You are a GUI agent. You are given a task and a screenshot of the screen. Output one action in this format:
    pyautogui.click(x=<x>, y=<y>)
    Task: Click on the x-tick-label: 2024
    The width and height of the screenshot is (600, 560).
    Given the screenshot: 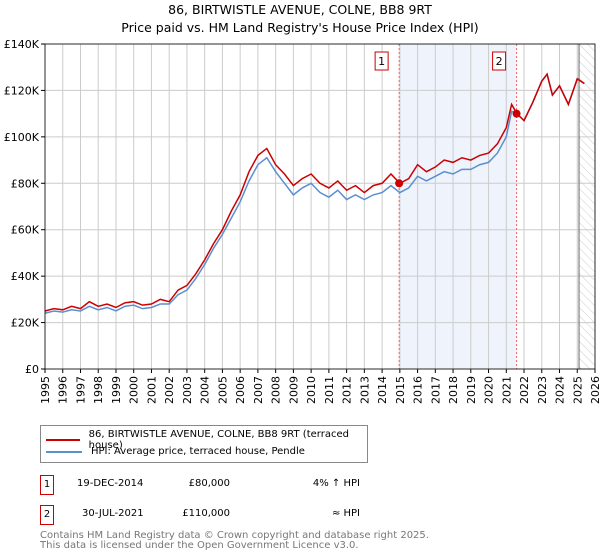 What is the action you would take?
    pyautogui.click(x=560, y=390)
    